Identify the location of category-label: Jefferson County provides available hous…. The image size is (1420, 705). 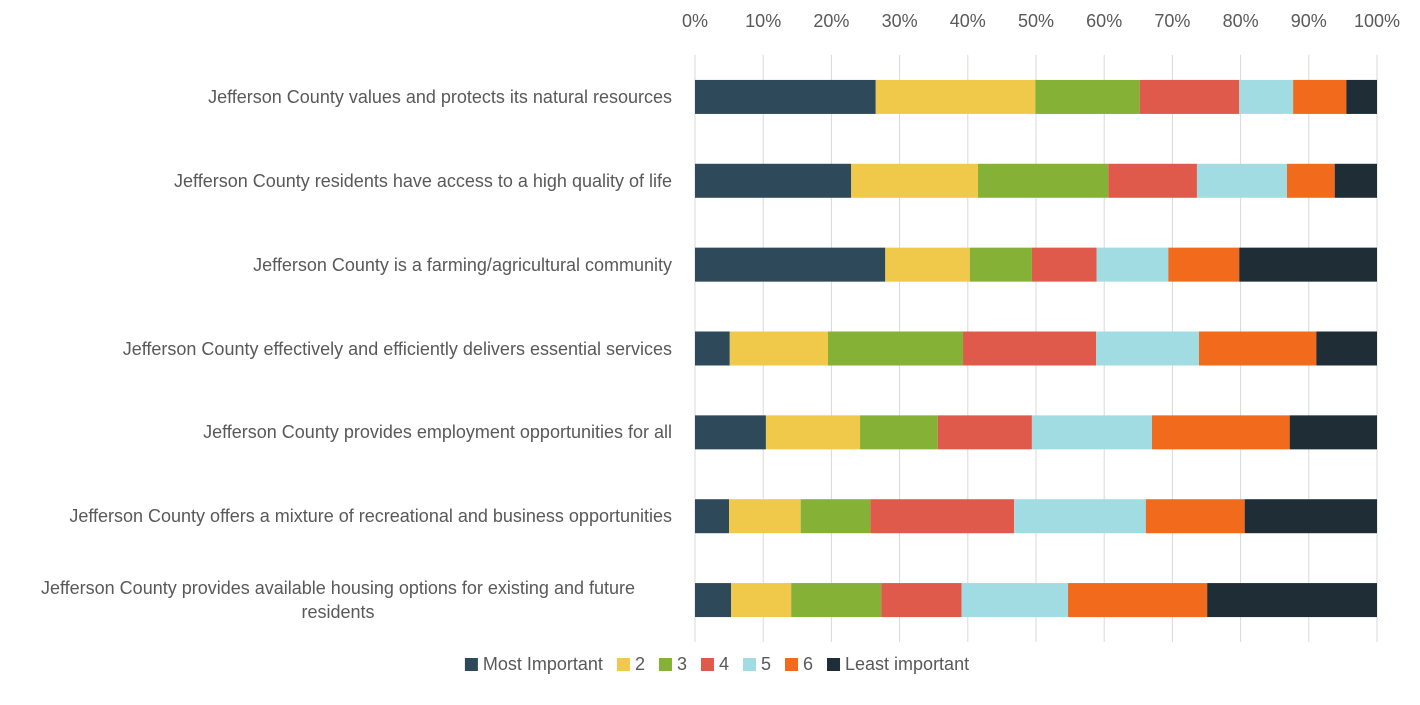
(338, 600).